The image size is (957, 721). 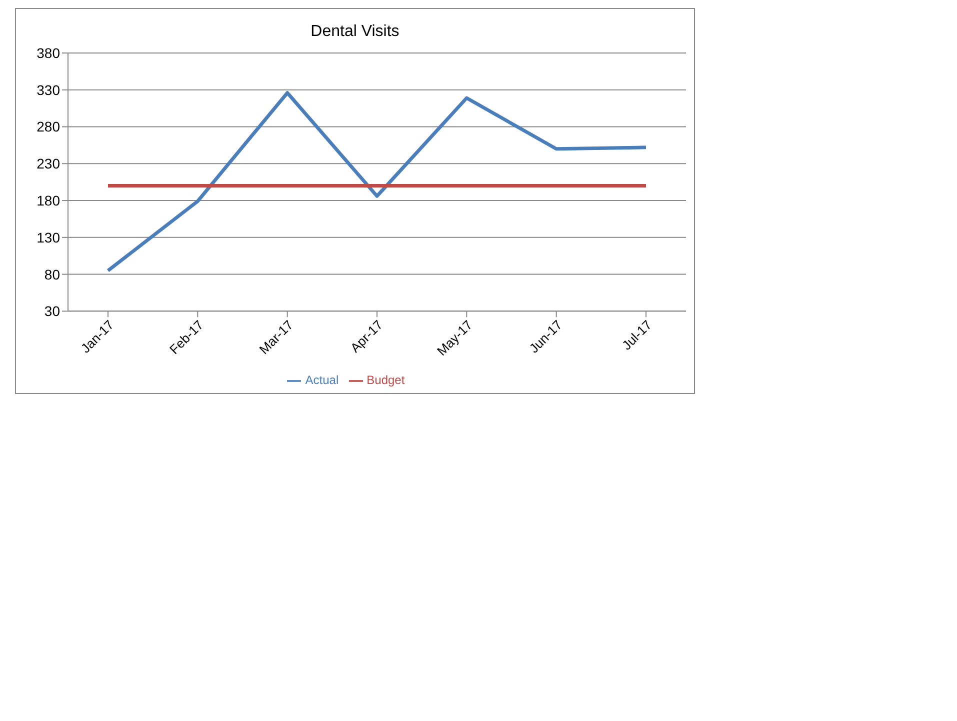 I want to click on y-tick-label: 30, so click(x=52, y=311).